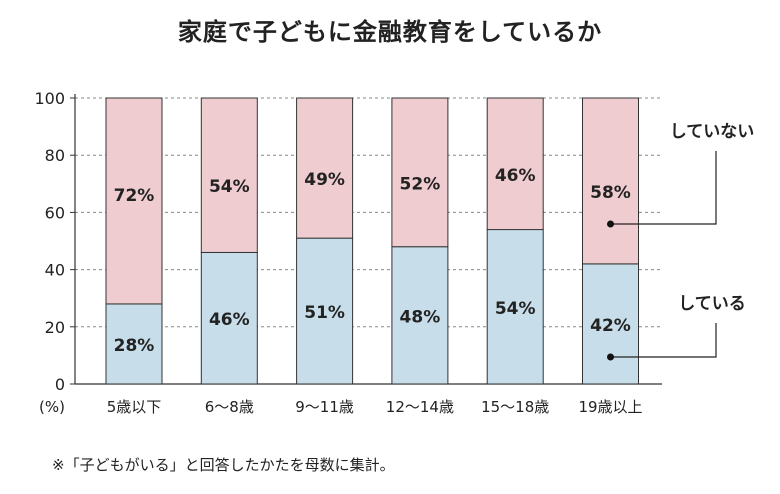  Describe the element at coordinates (712, 132) in the screenshot. I see `legend-label-no: していない` at that location.